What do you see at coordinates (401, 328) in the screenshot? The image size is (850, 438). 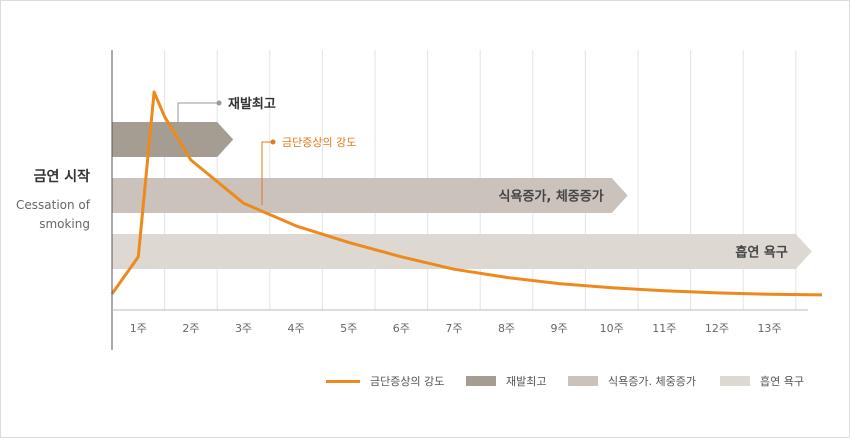 I see `x-tick-label: 6주` at bounding box center [401, 328].